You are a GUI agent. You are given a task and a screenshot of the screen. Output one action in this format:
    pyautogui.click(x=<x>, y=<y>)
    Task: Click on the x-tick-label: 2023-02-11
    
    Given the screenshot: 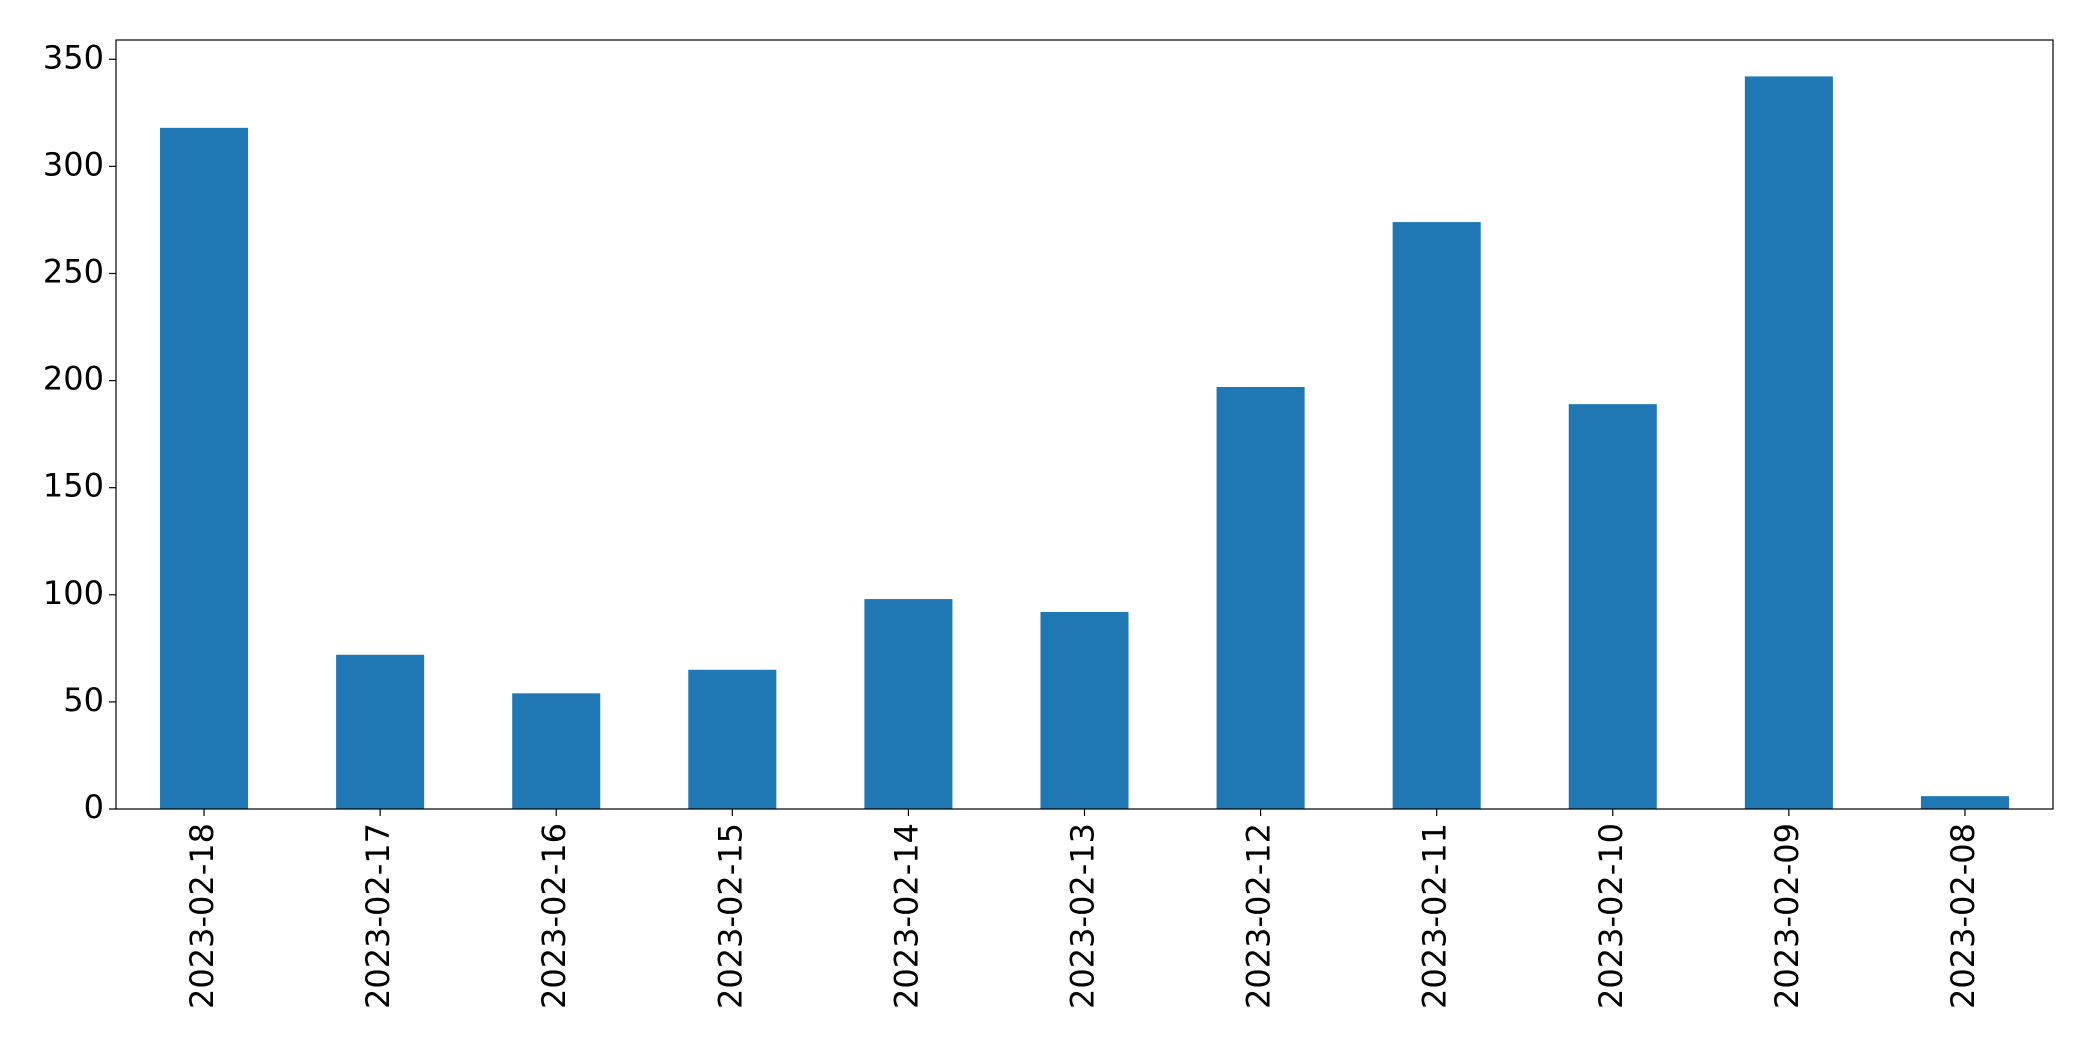 What is the action you would take?
    pyautogui.click(x=1435, y=916)
    